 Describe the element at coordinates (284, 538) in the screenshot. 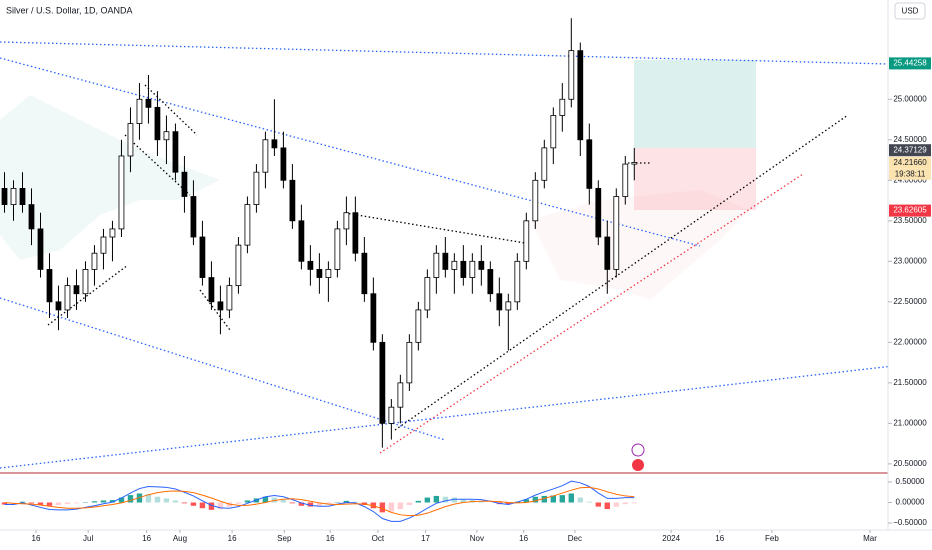

I see `x-tick-label: Sep` at that location.